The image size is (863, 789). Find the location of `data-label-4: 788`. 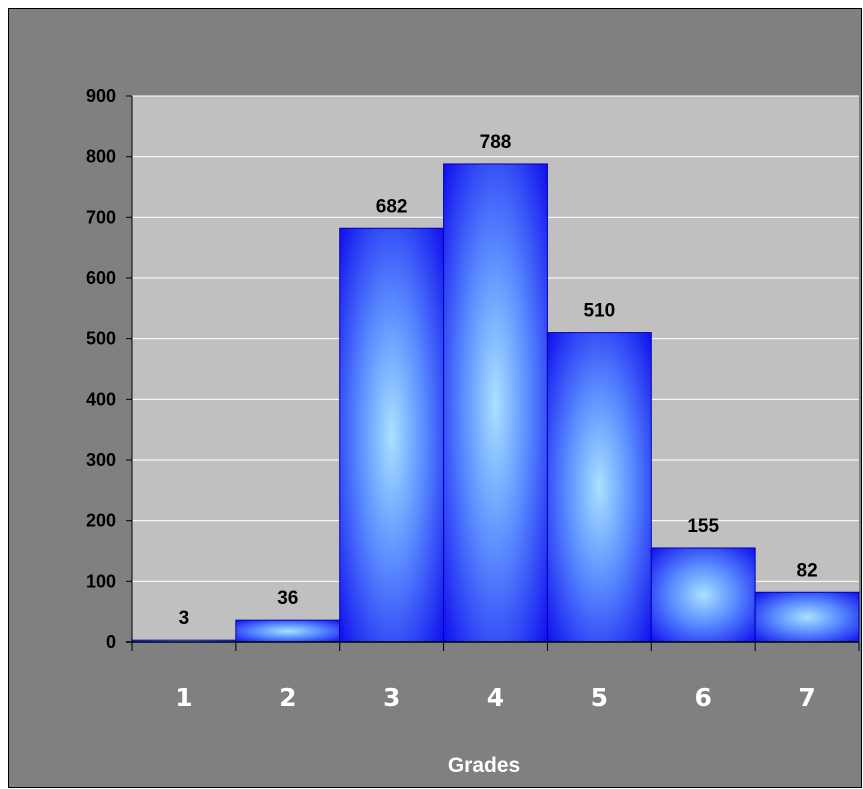

data-label-4: 788 is located at coordinates (496, 142).